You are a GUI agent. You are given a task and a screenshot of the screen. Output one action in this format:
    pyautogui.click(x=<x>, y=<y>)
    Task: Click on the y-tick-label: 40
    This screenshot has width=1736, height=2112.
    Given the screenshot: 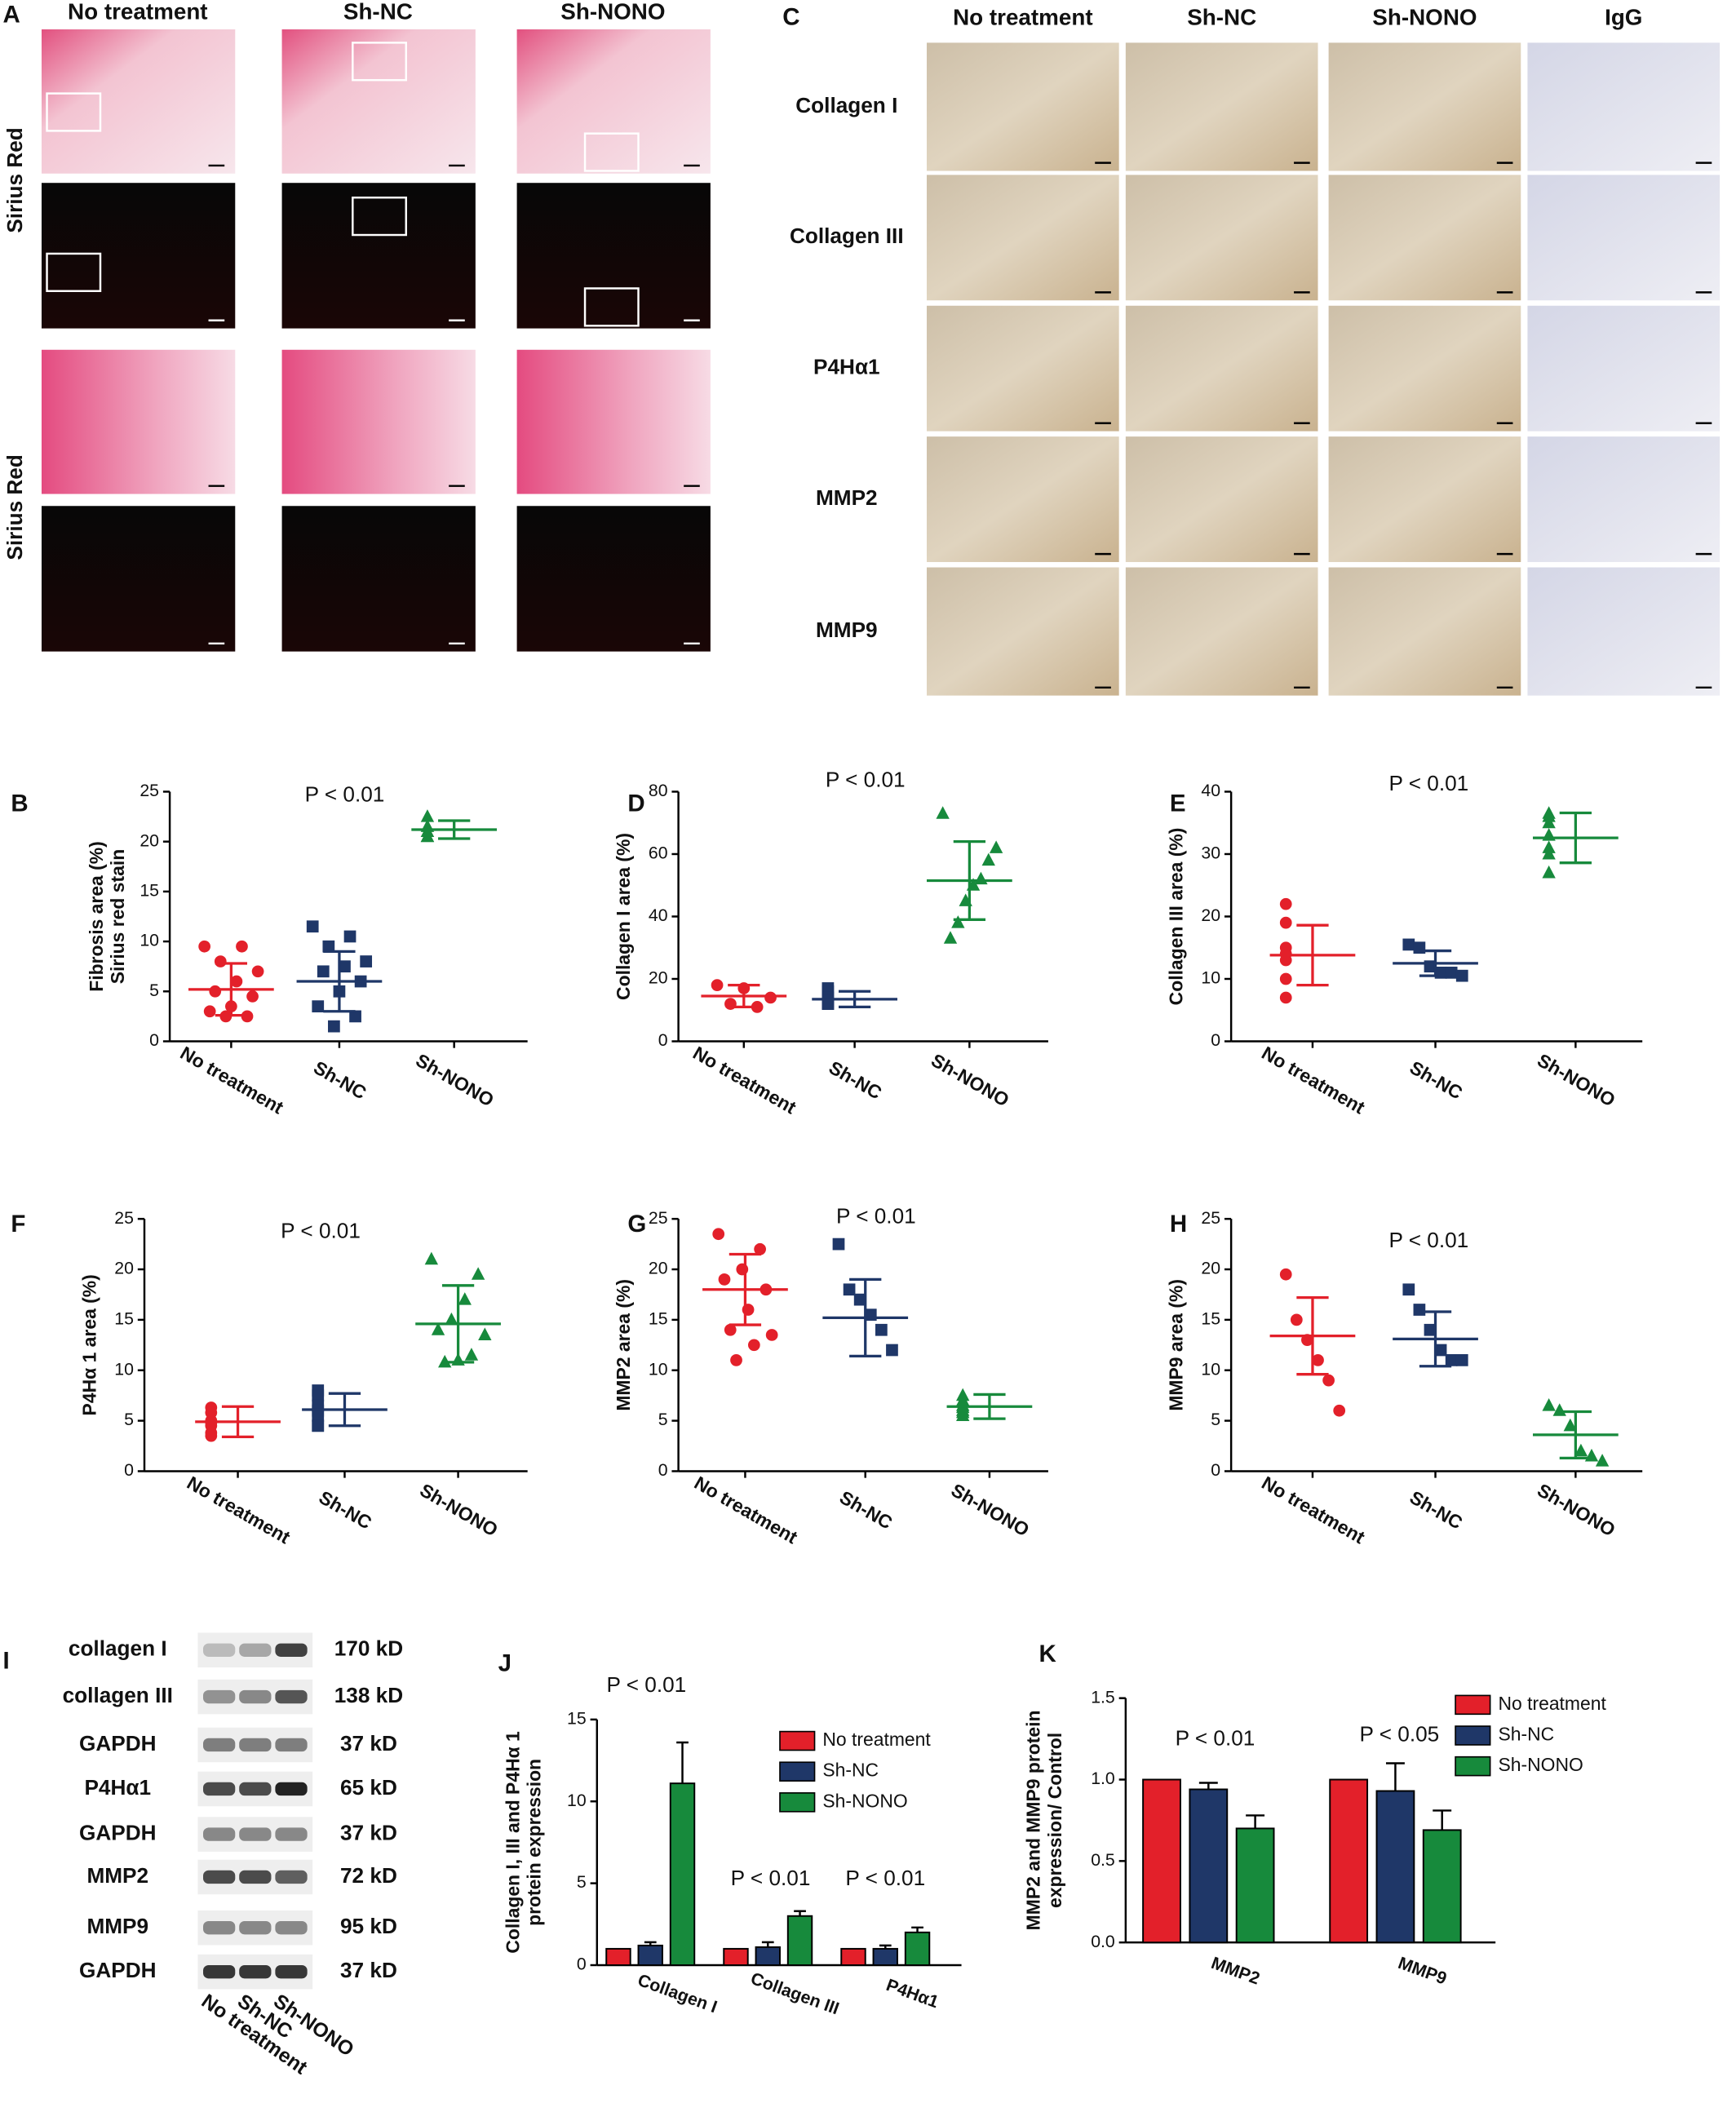 What is the action you would take?
    pyautogui.click(x=658, y=915)
    